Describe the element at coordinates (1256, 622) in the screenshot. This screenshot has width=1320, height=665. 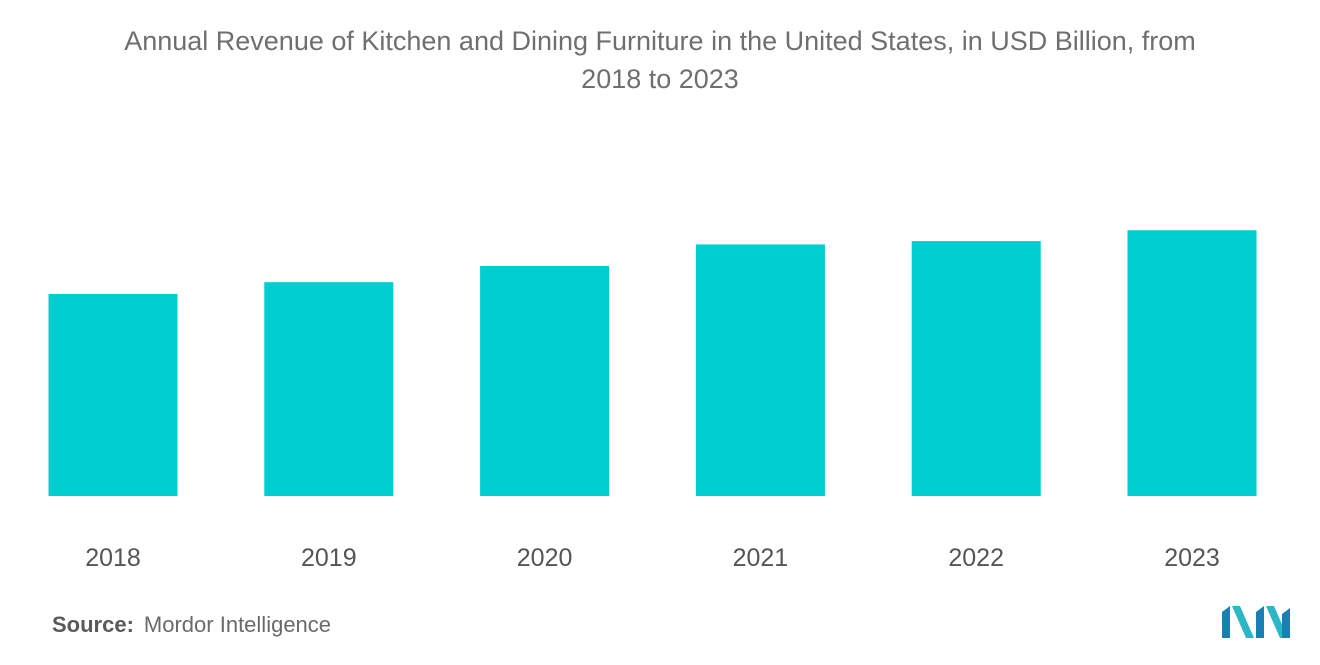
I see `mordor-intelligence-logo-icon` at that location.